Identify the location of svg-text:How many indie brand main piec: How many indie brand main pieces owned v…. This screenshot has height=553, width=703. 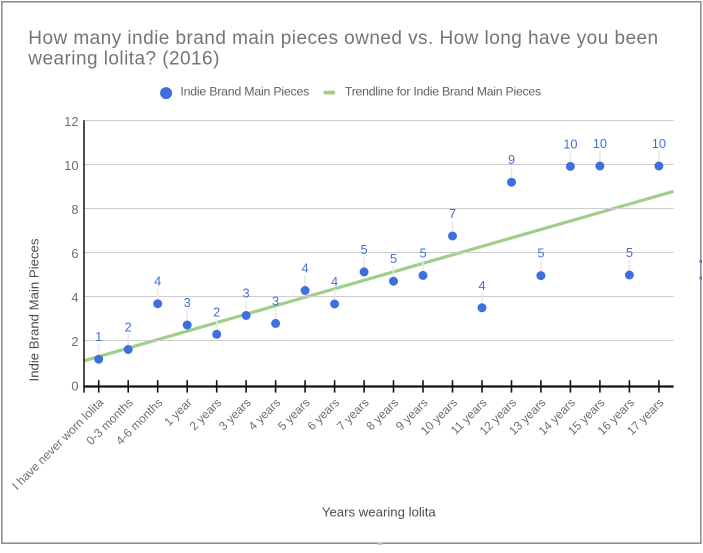
(343, 38).